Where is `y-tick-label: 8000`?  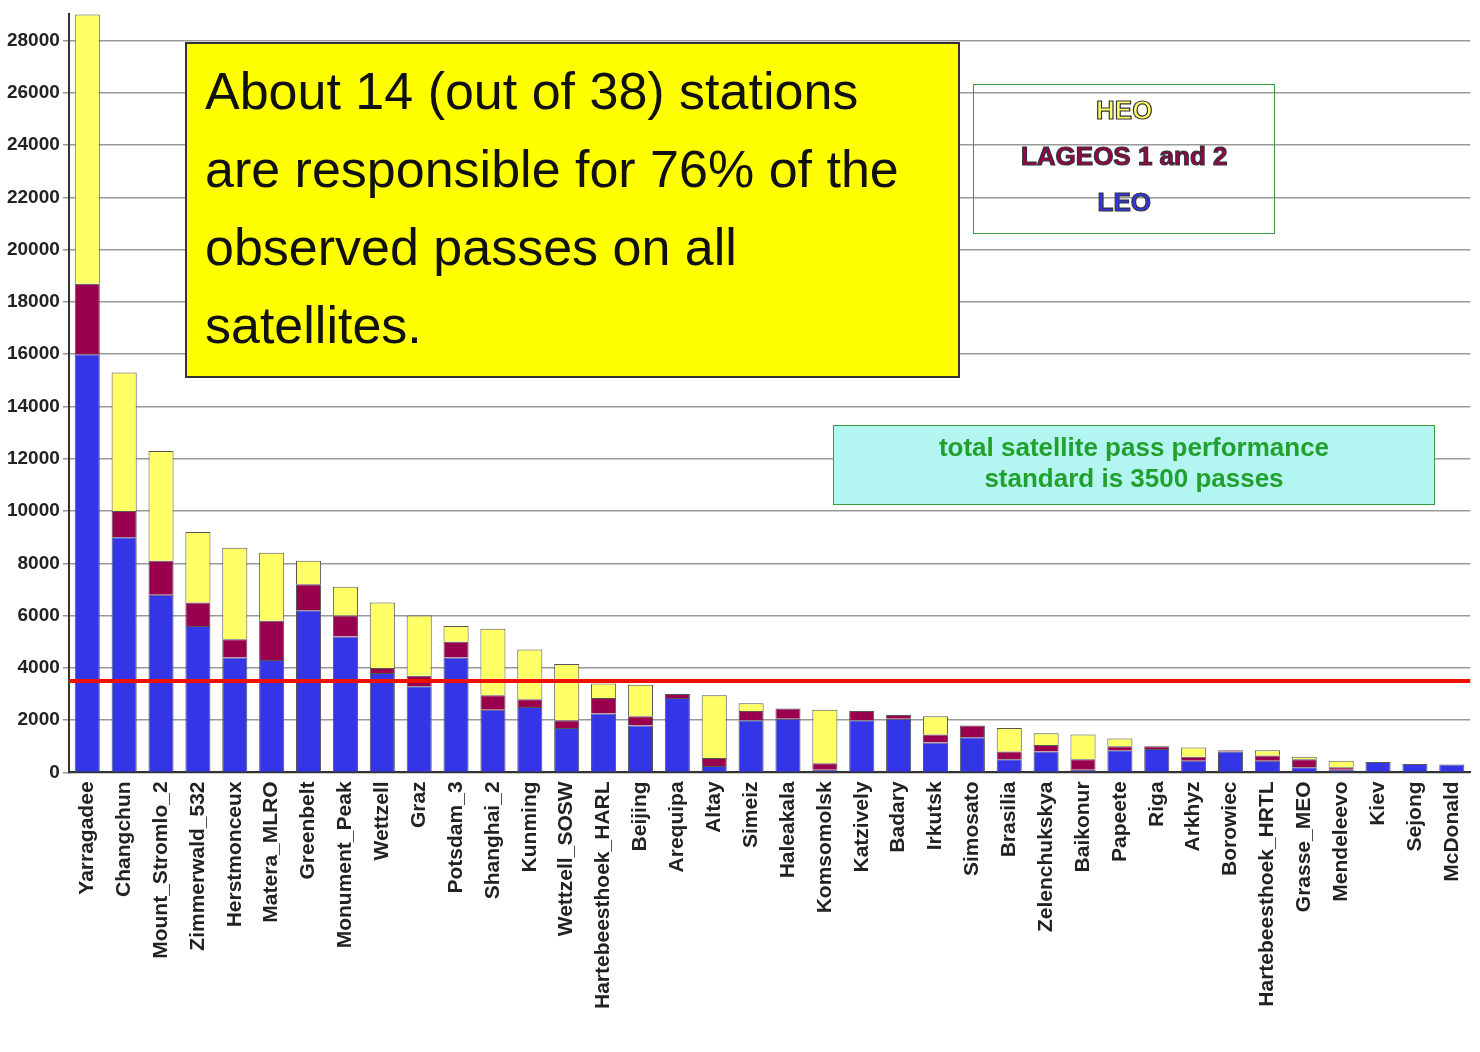
y-tick-label: 8000 is located at coordinates (38, 562).